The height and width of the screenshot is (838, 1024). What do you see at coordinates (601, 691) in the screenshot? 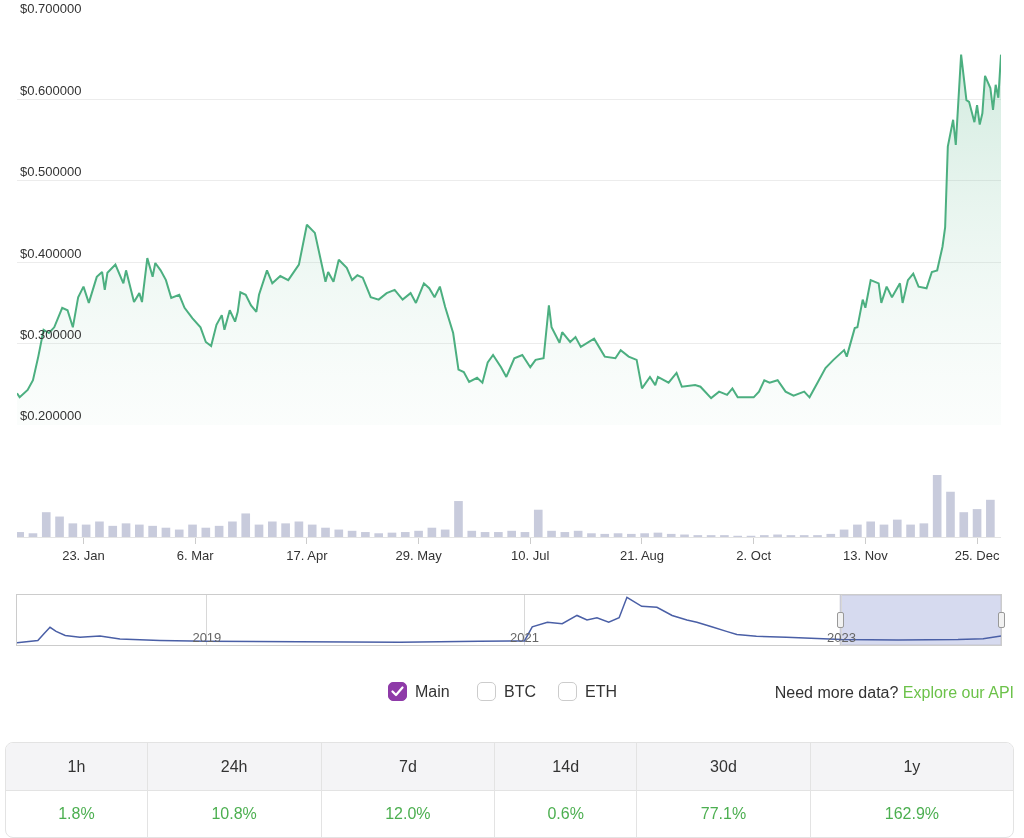
I see `text: ETH` at bounding box center [601, 691].